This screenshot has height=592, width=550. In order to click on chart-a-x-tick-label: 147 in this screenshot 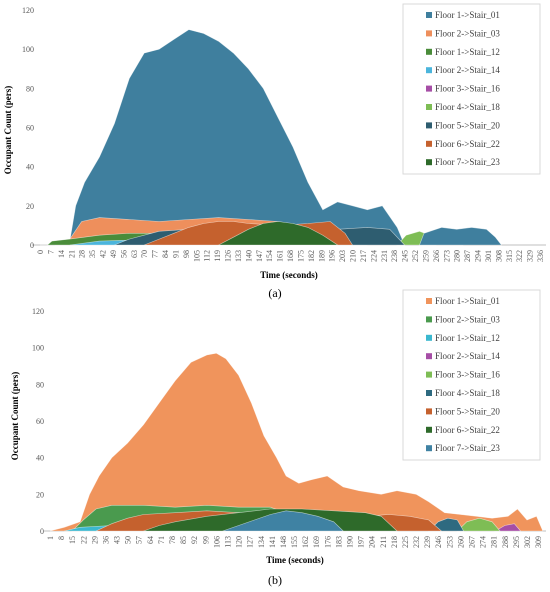, I will do `click(259, 256)`.